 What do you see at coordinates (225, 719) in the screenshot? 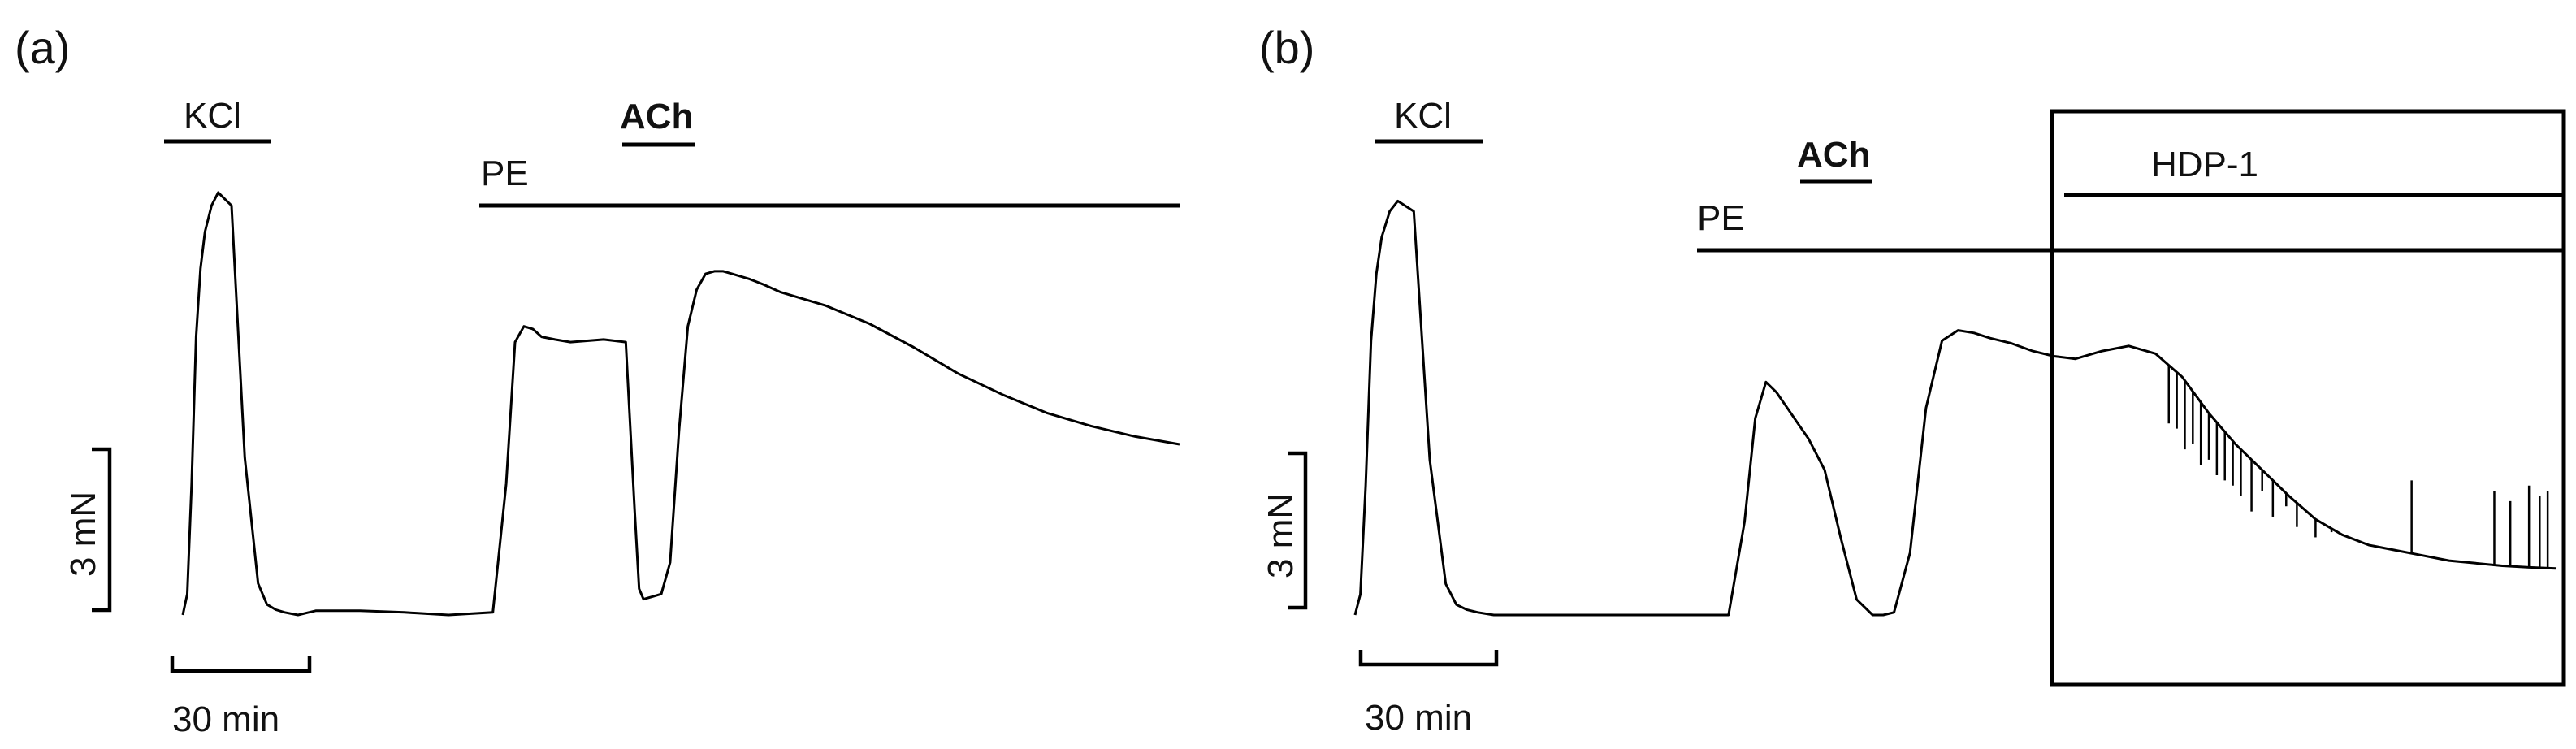
I see `time-scale-label-a: 30 min` at bounding box center [225, 719].